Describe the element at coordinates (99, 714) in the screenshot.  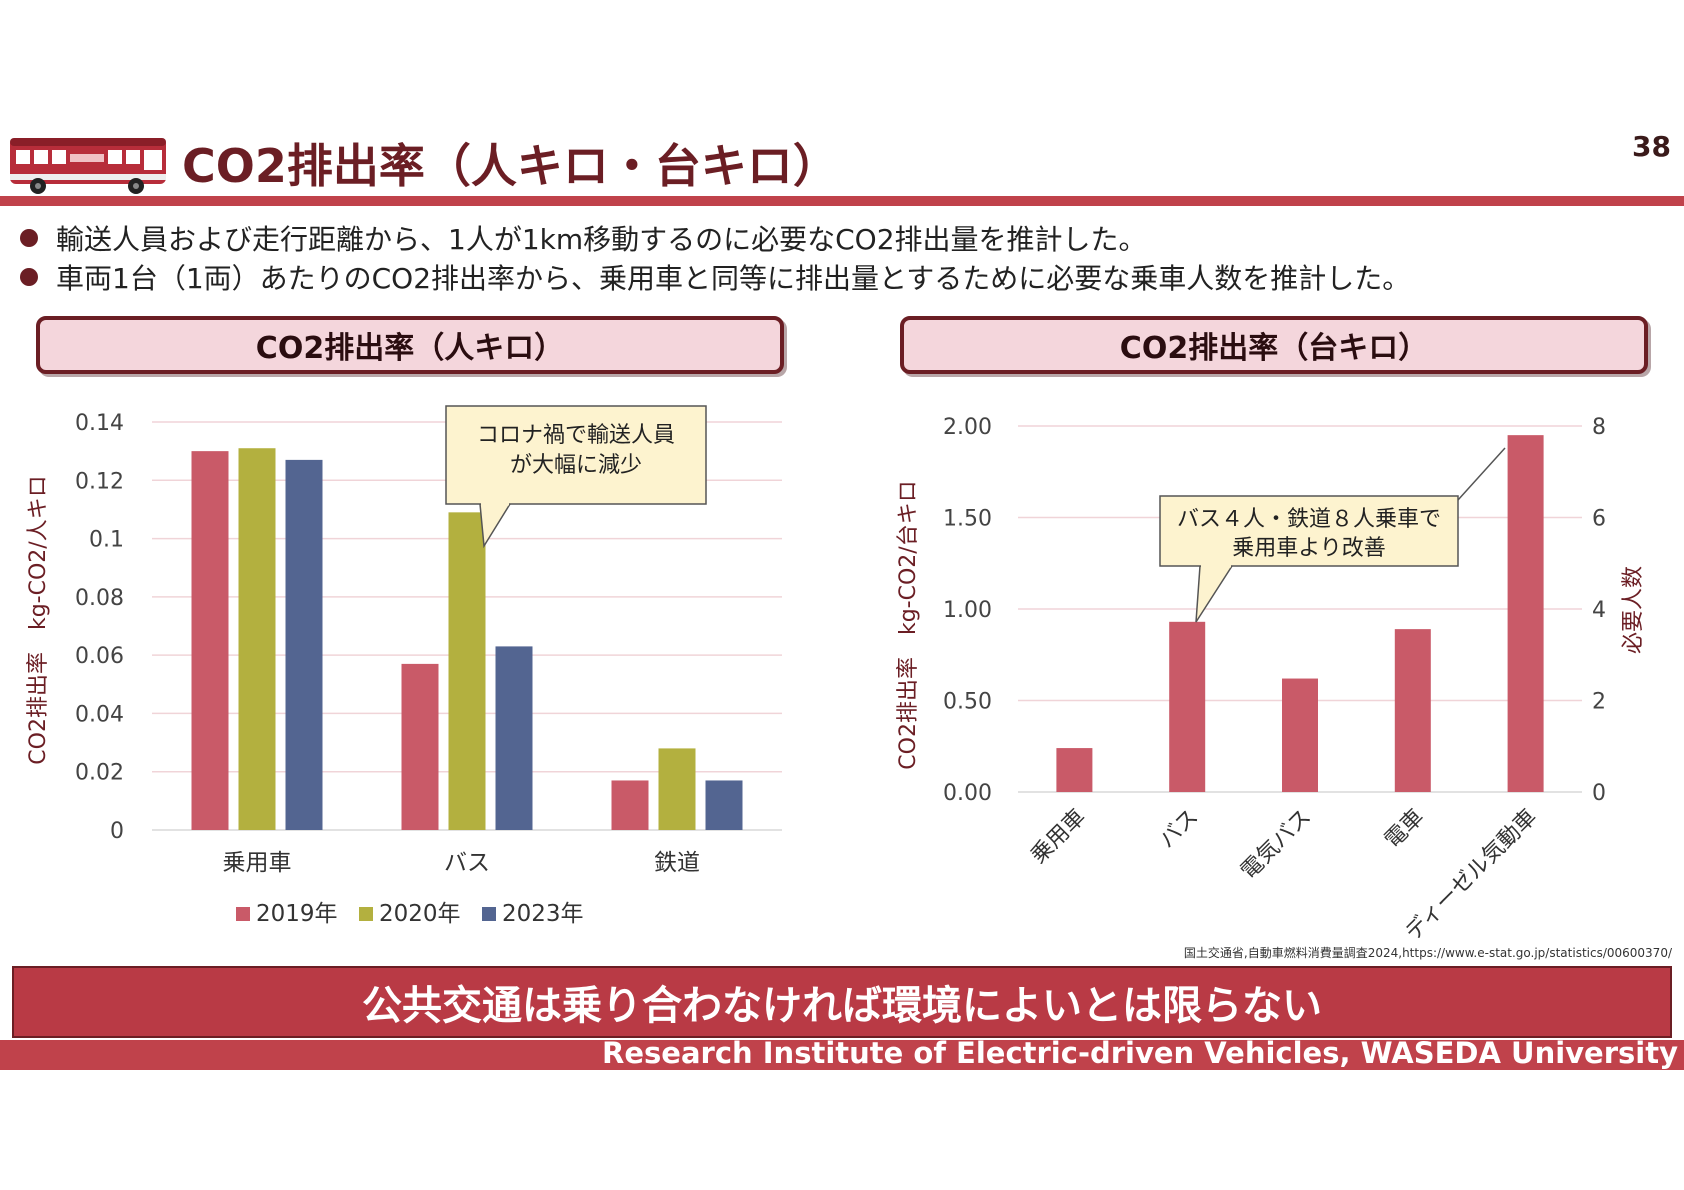
I see `y-tick-label: 0.04` at that location.